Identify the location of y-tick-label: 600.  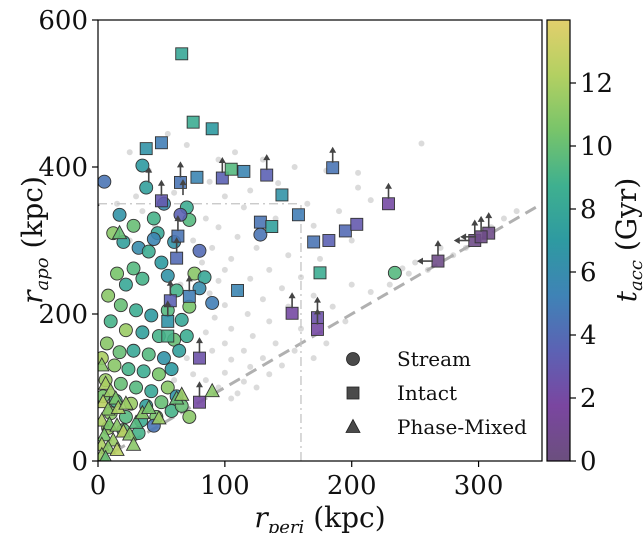
(63, 21).